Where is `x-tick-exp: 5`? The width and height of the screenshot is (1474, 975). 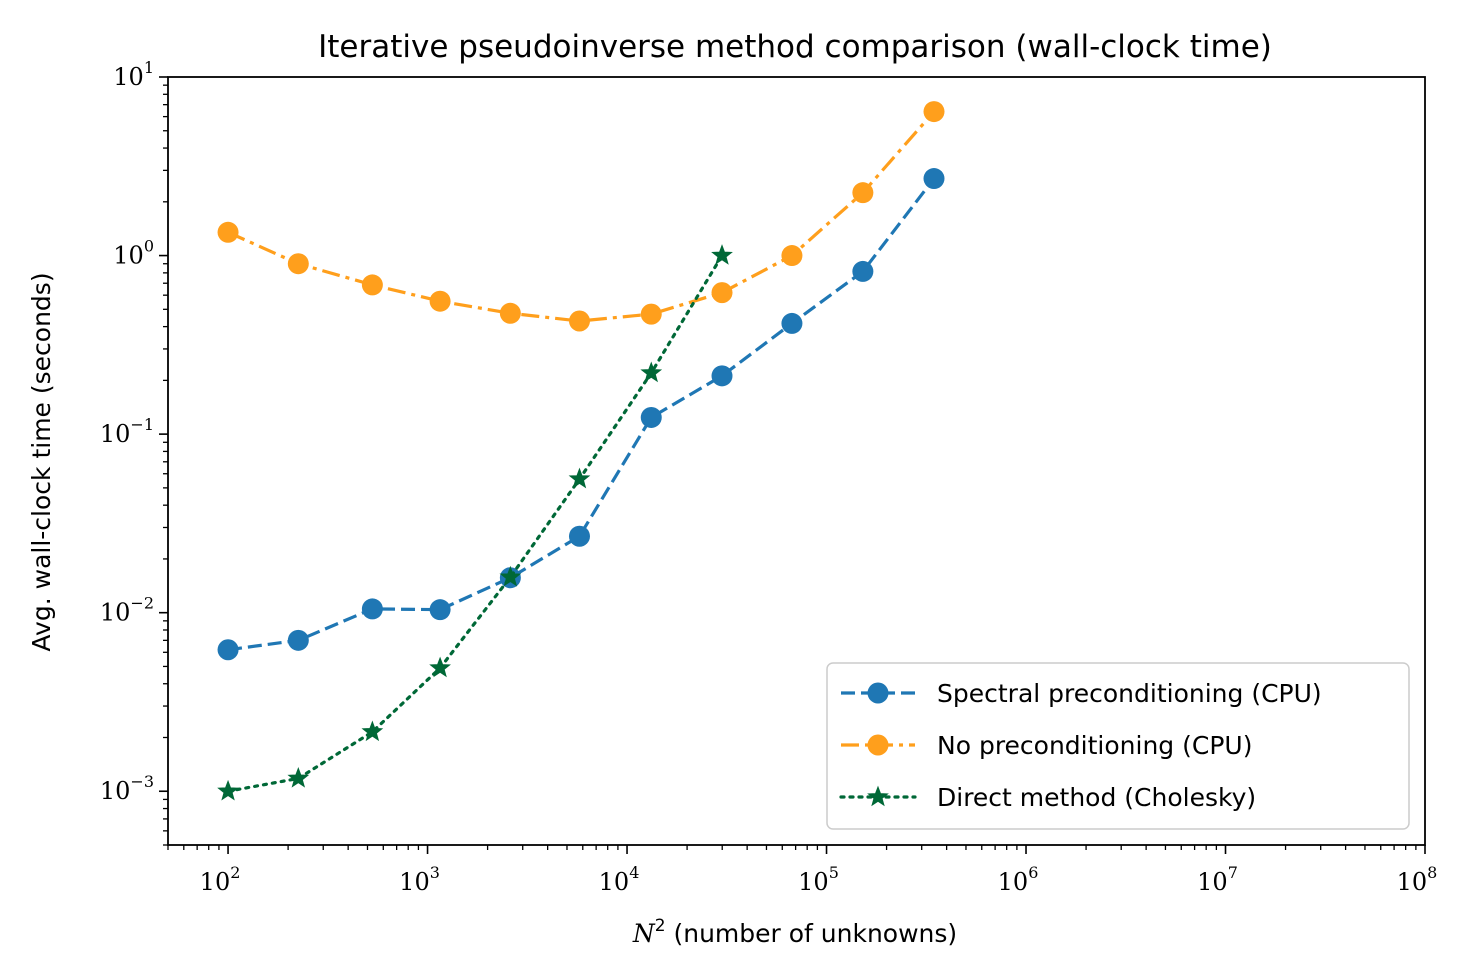
x-tick-exp: 5 is located at coordinates (834, 872).